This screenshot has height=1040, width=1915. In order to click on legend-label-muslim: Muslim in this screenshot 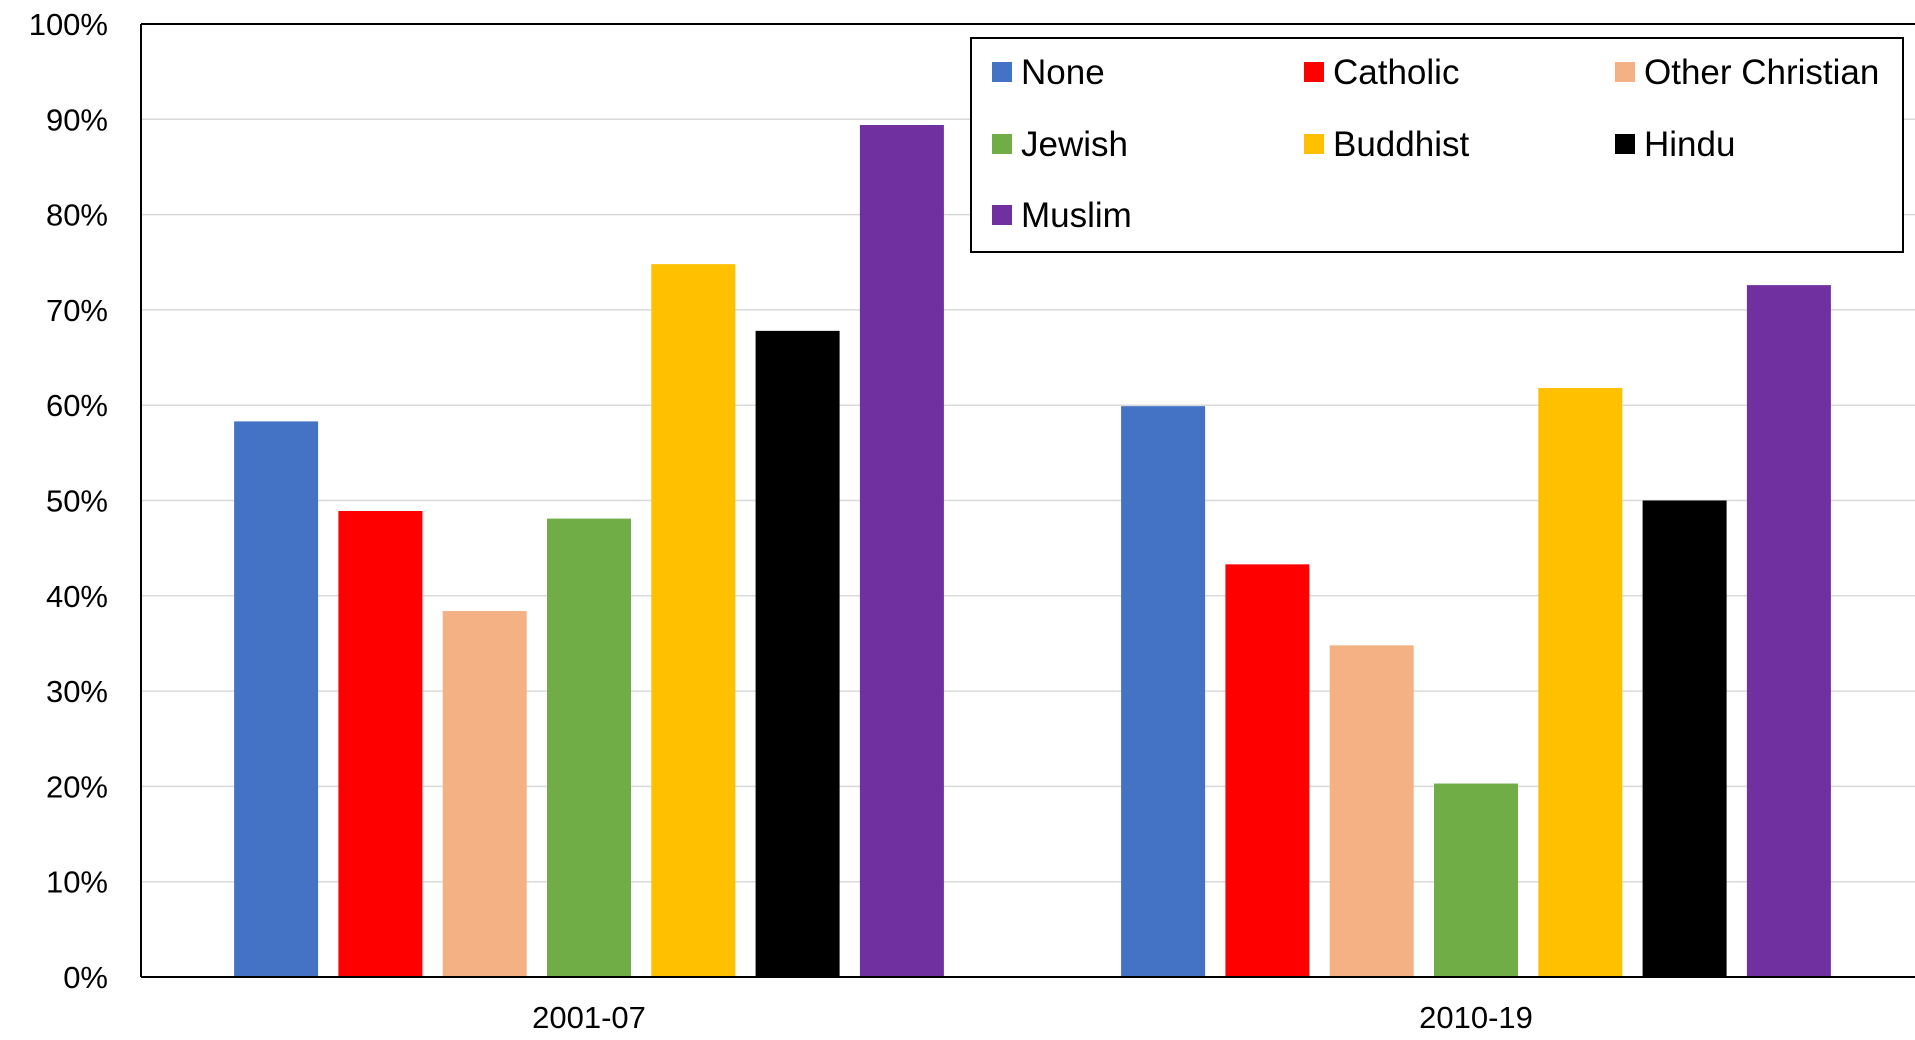, I will do `click(1076, 215)`.